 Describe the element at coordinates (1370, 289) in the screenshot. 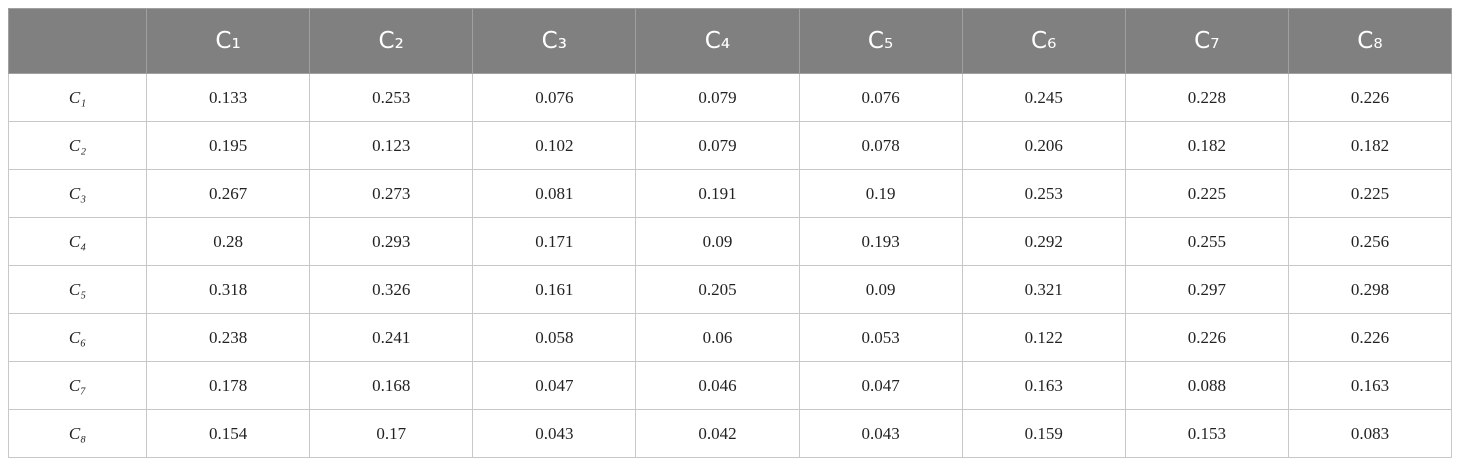

I see `cell: 0.298` at that location.